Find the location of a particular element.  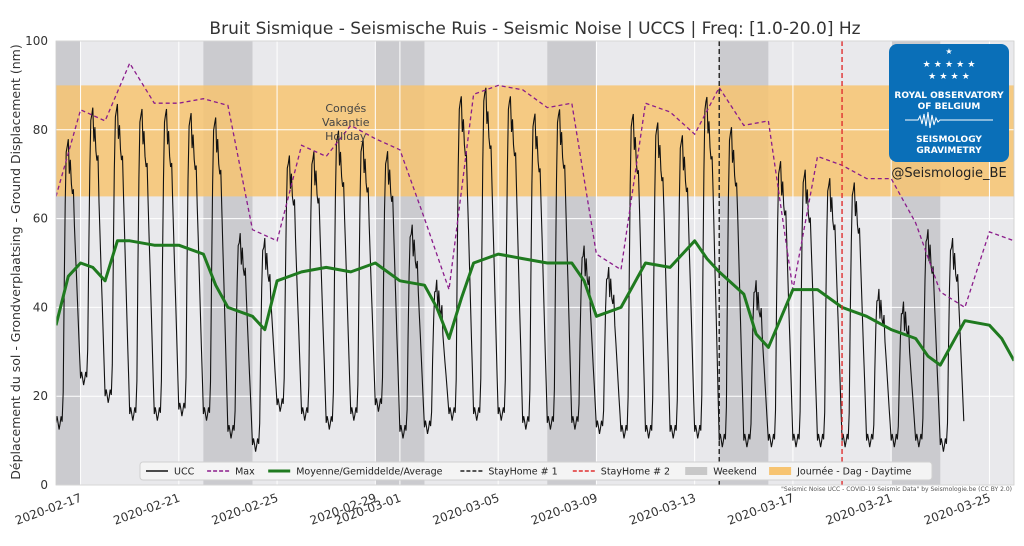

x-tick-label: 2020-02-21 is located at coordinates (147, 509).